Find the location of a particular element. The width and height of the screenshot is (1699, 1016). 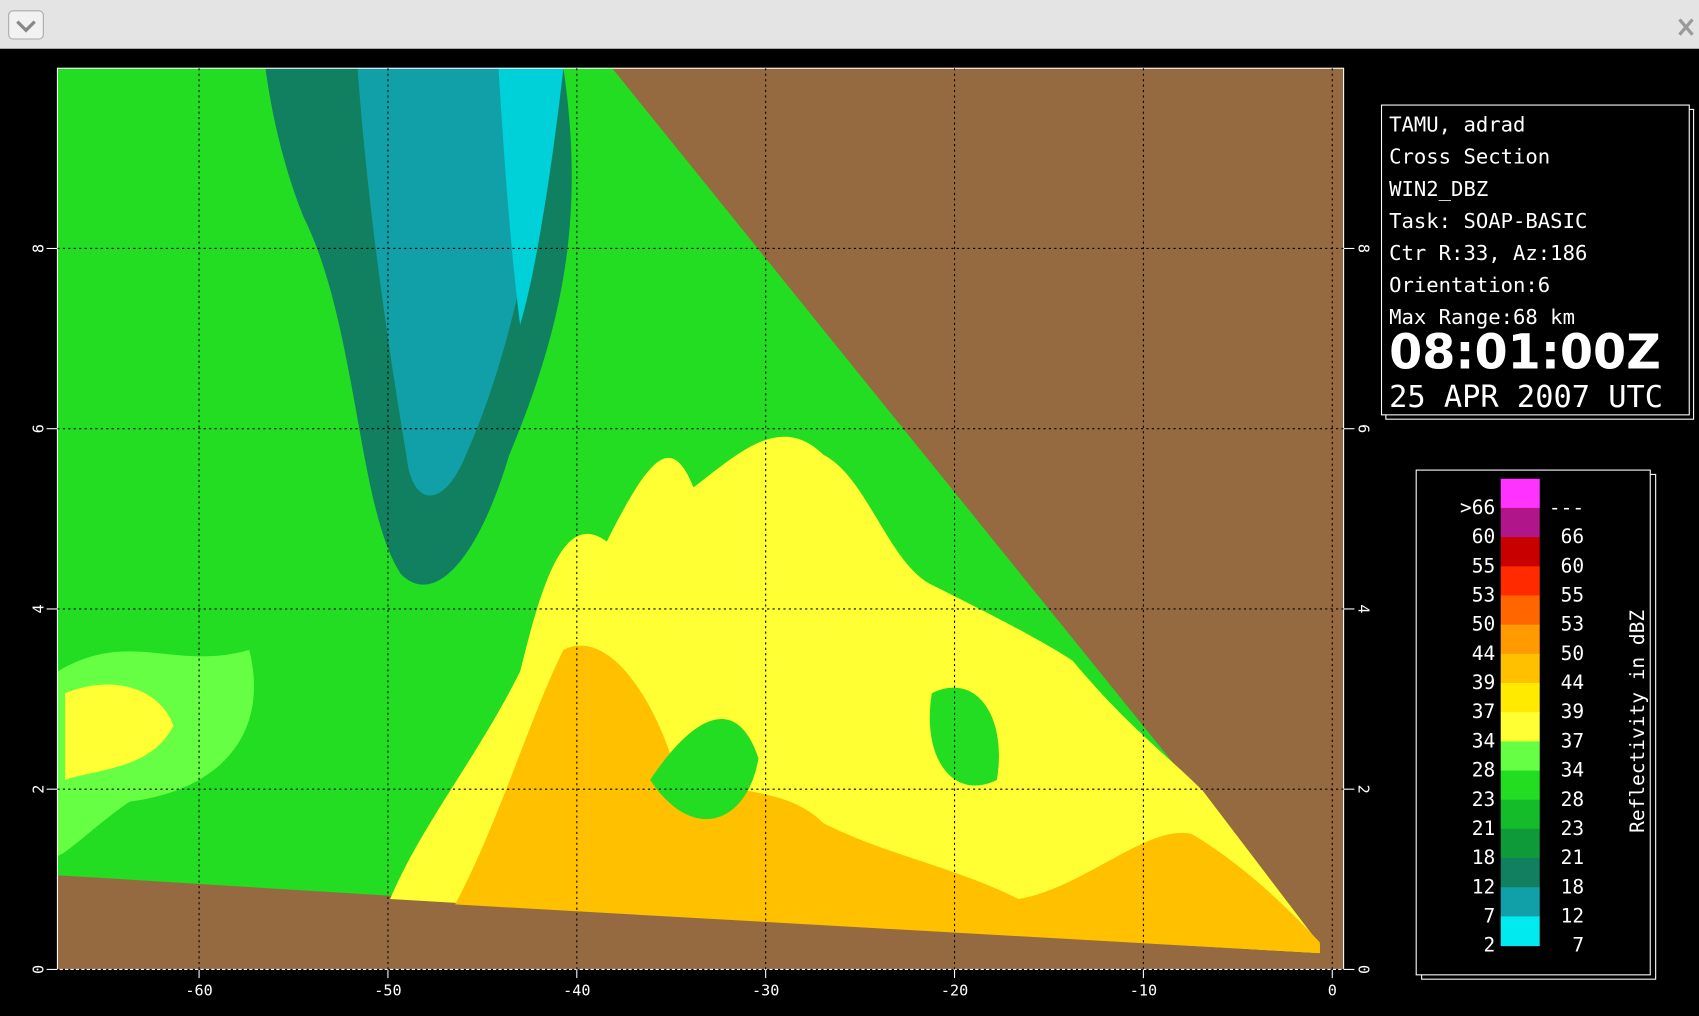

chevron-icon is located at coordinates (26, 26).